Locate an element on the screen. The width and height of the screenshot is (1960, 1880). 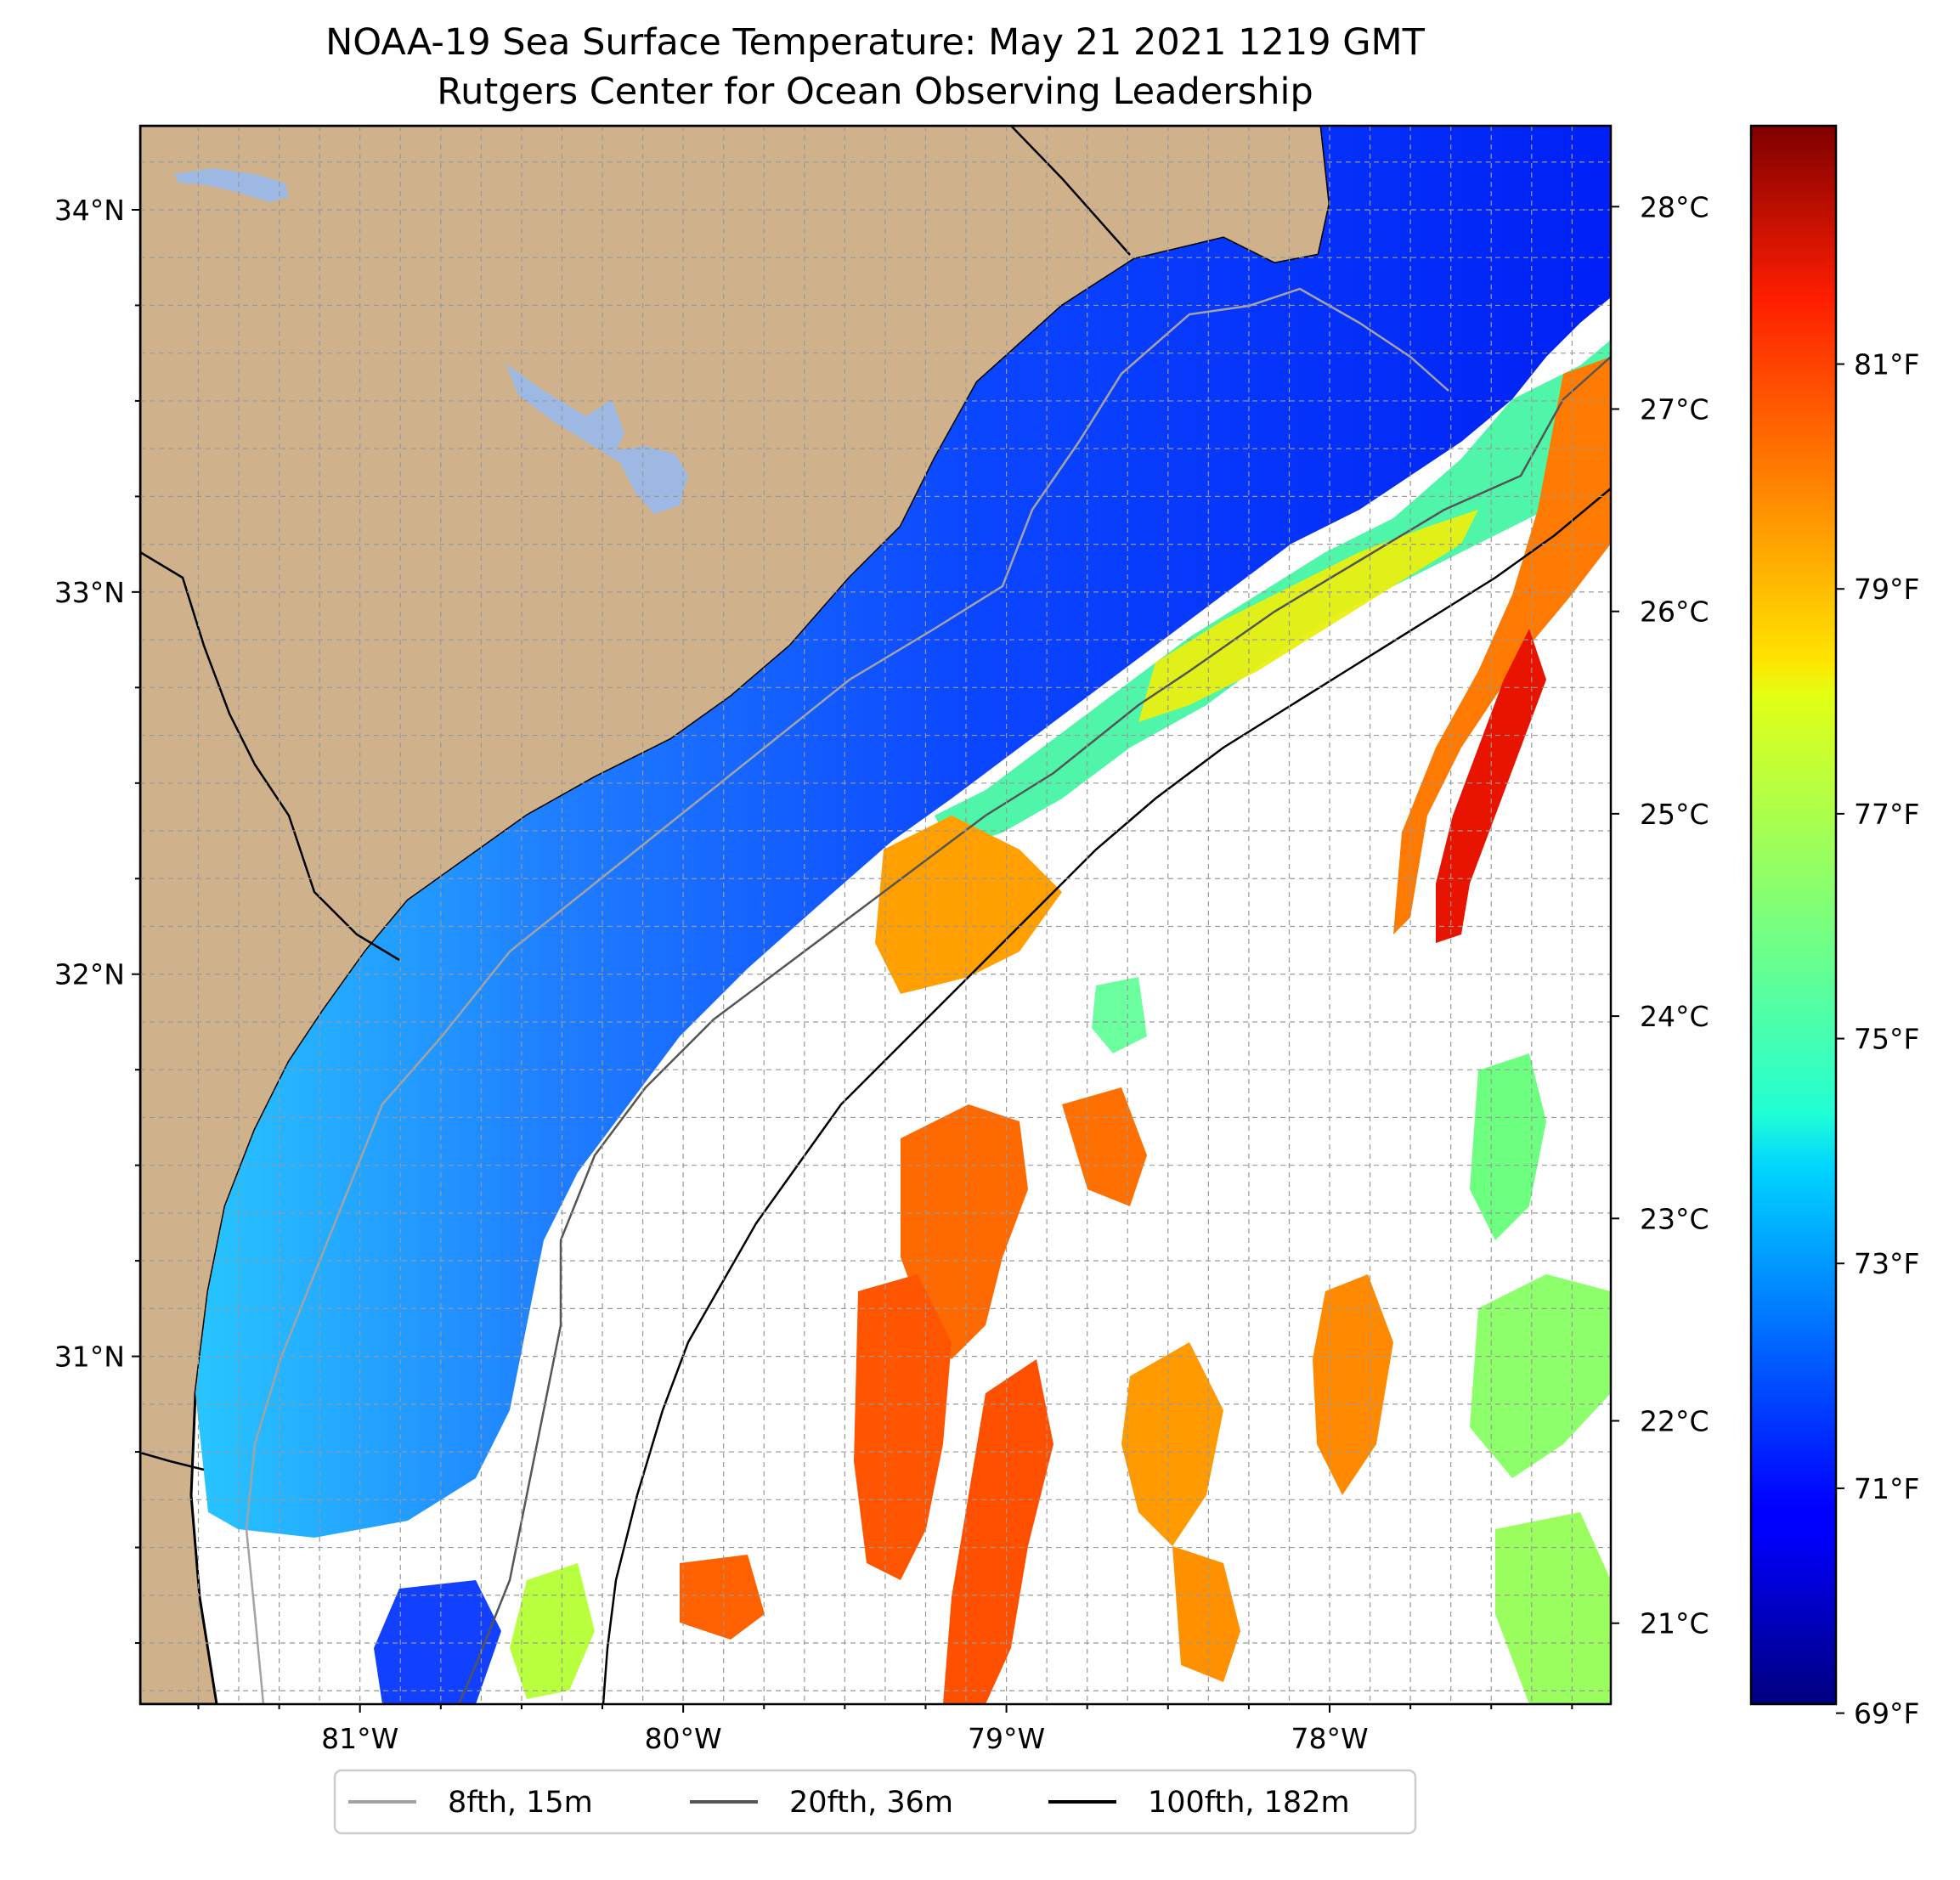
legend-label-100fth: 100fth, 182m is located at coordinates (1249, 1803).